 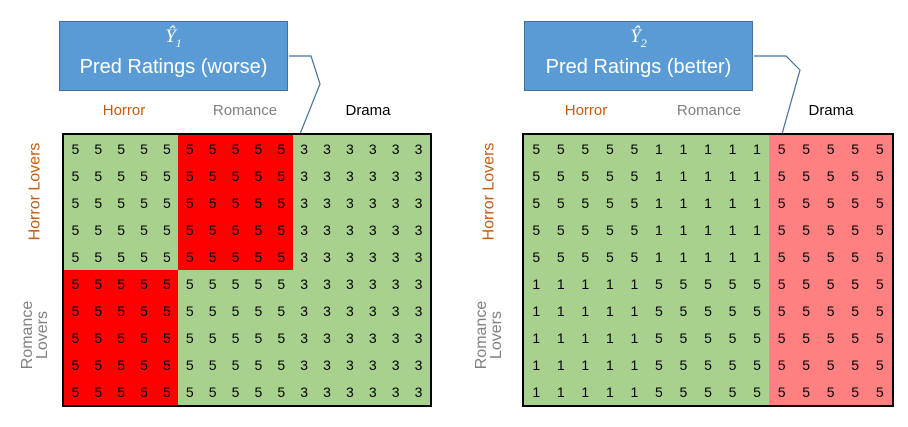 What do you see at coordinates (831, 110) in the screenshot?
I see `column-header-drama: Drama` at bounding box center [831, 110].